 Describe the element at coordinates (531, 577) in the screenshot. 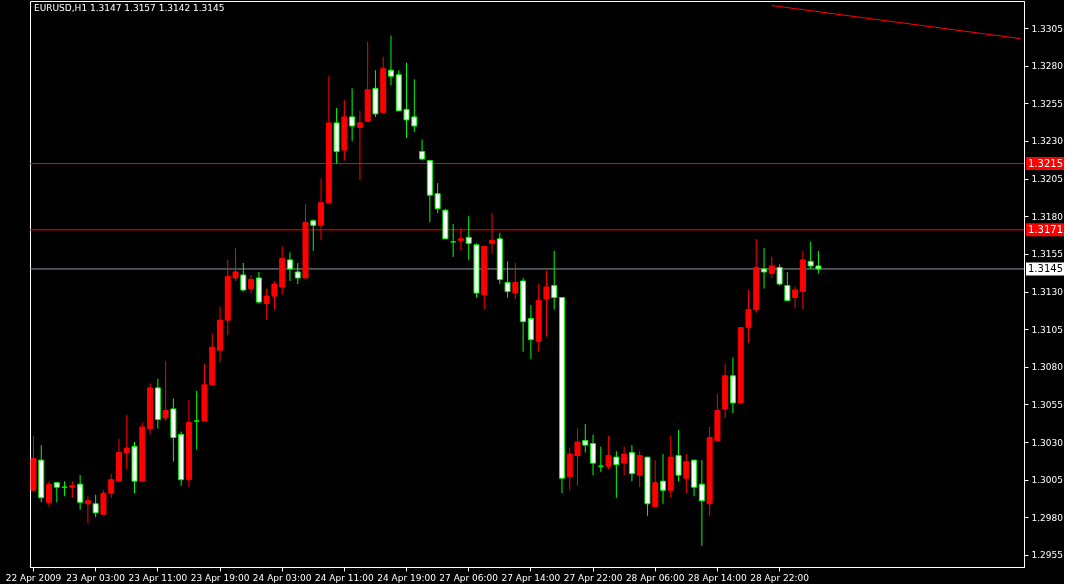

I see `x-tick-label: 27 Apr 14:00` at that location.